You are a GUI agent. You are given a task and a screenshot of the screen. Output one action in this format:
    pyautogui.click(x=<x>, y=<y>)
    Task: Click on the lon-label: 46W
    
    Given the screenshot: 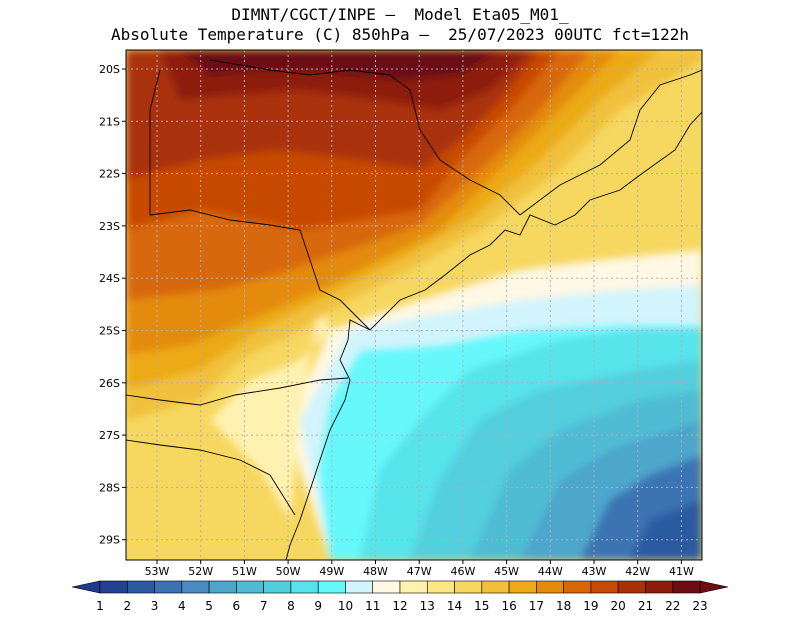 What is the action you would take?
    pyautogui.click(x=462, y=571)
    